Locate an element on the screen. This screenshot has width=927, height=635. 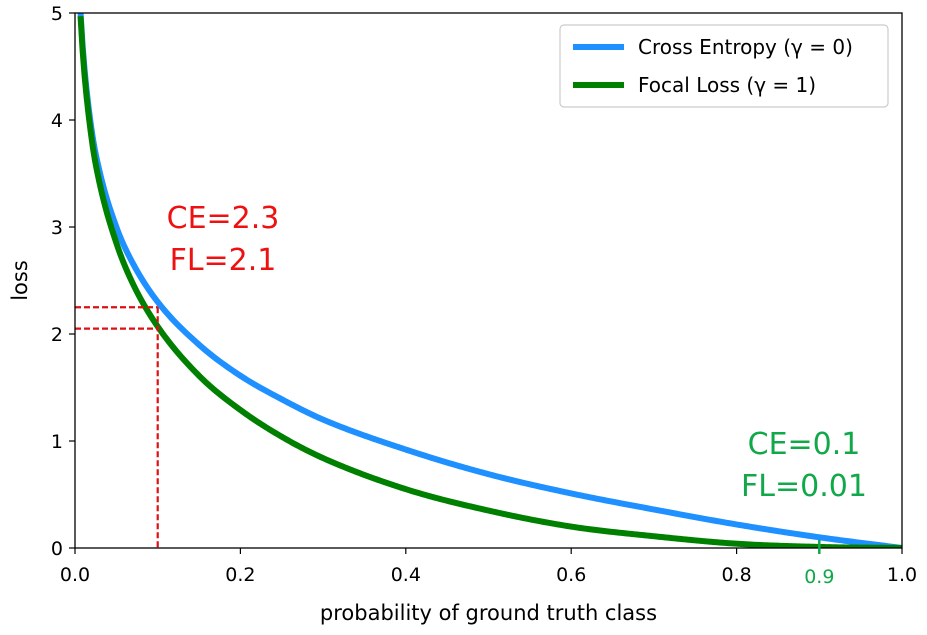
y-tick-label: 0 is located at coordinates (57, 549).